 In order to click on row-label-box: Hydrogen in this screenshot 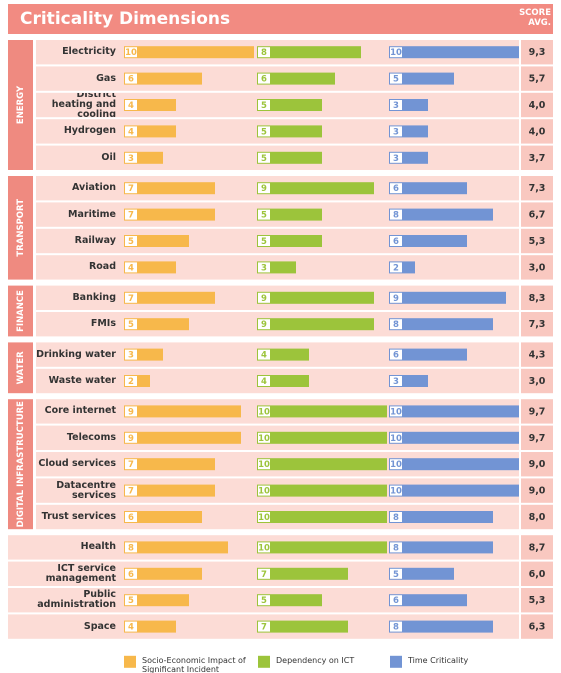, I will do `click(89, 131)`.